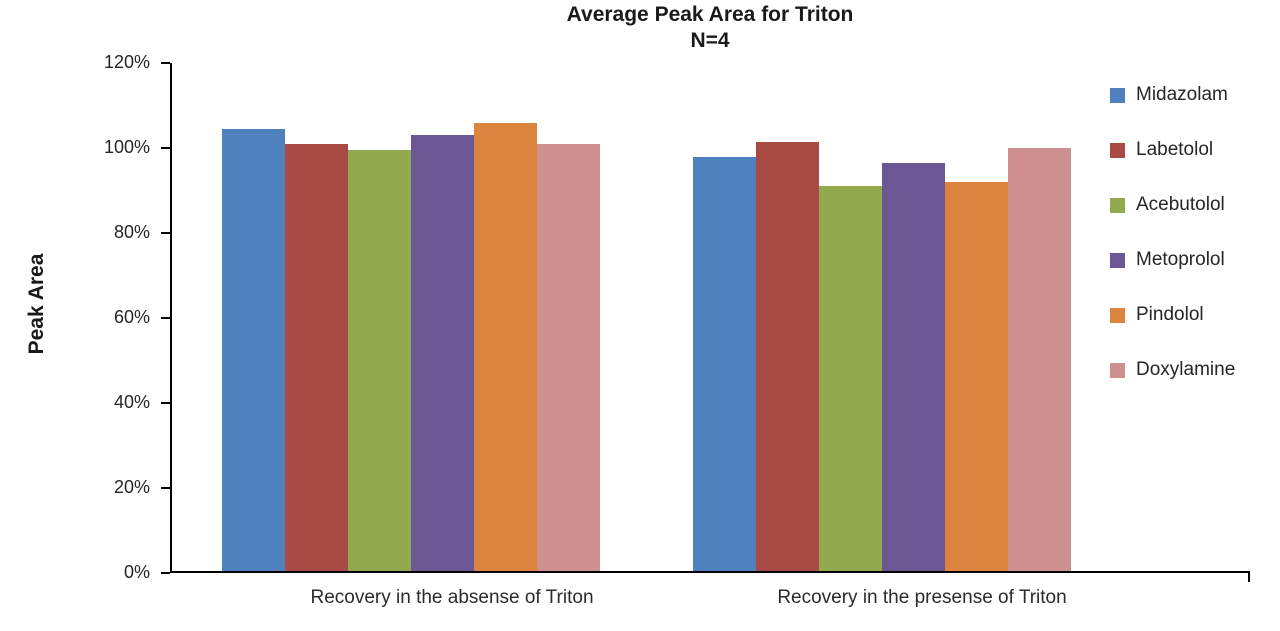 This screenshot has height=631, width=1280. What do you see at coordinates (131, 317) in the screenshot?
I see `y-tick-label: 60%` at bounding box center [131, 317].